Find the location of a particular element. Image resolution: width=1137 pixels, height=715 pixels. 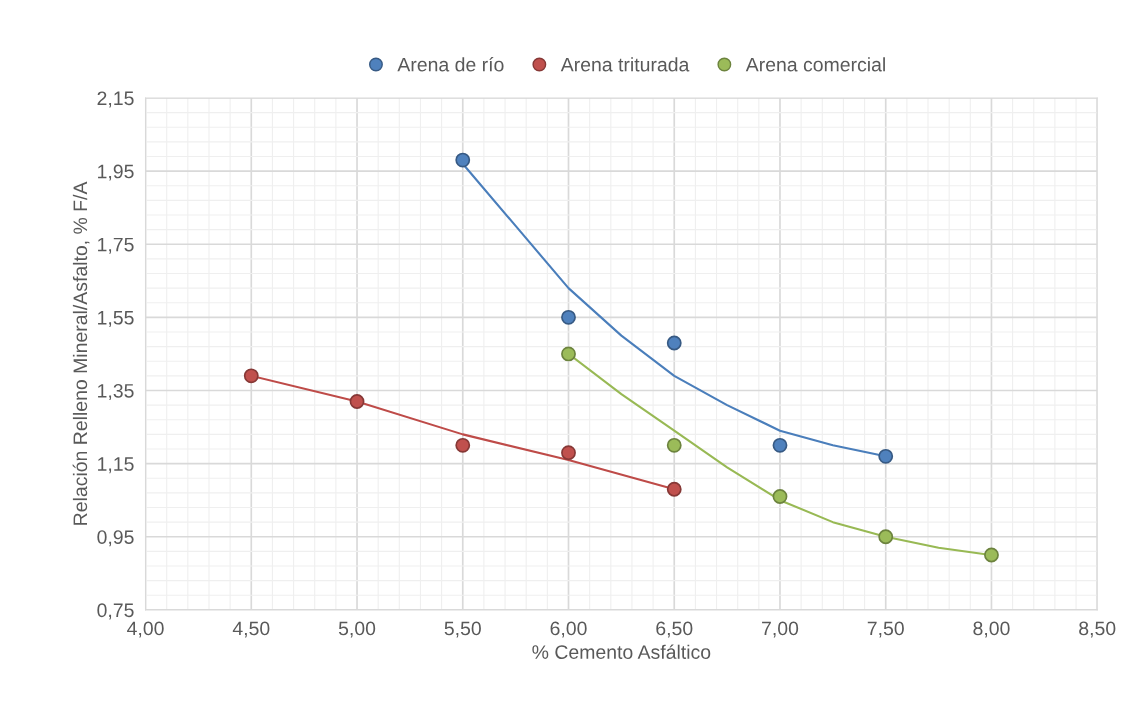

y-axis-title: Relación Relleno Mineral/Asfalto, % F/A is located at coordinates (81, 353).